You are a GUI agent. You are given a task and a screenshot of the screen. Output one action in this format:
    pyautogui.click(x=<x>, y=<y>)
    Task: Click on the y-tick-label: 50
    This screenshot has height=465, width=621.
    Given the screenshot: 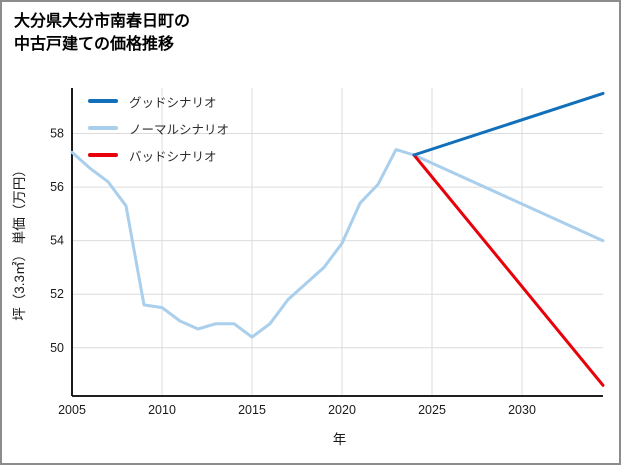 What is the action you would take?
    pyautogui.click(x=57, y=348)
    